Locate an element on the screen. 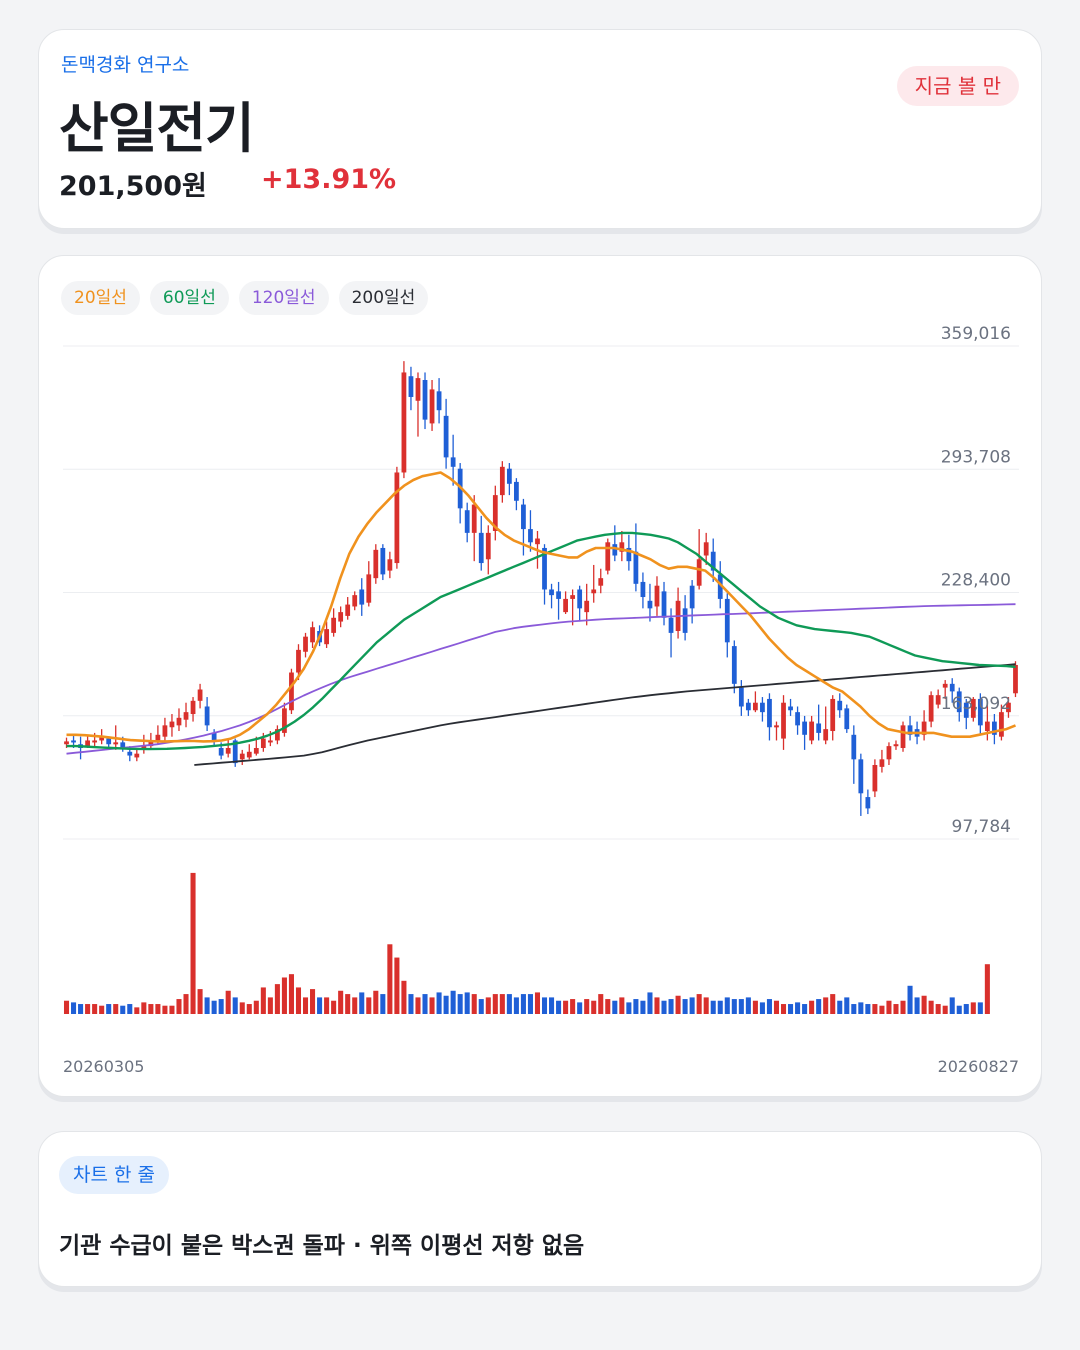 The height and width of the screenshot is (1350, 1080). note-card: 차트 한 줄 기관 수급이 붙은 박스권 돌파 · 위쪽 이평선 저항 없음 is located at coordinates (540, 1209).